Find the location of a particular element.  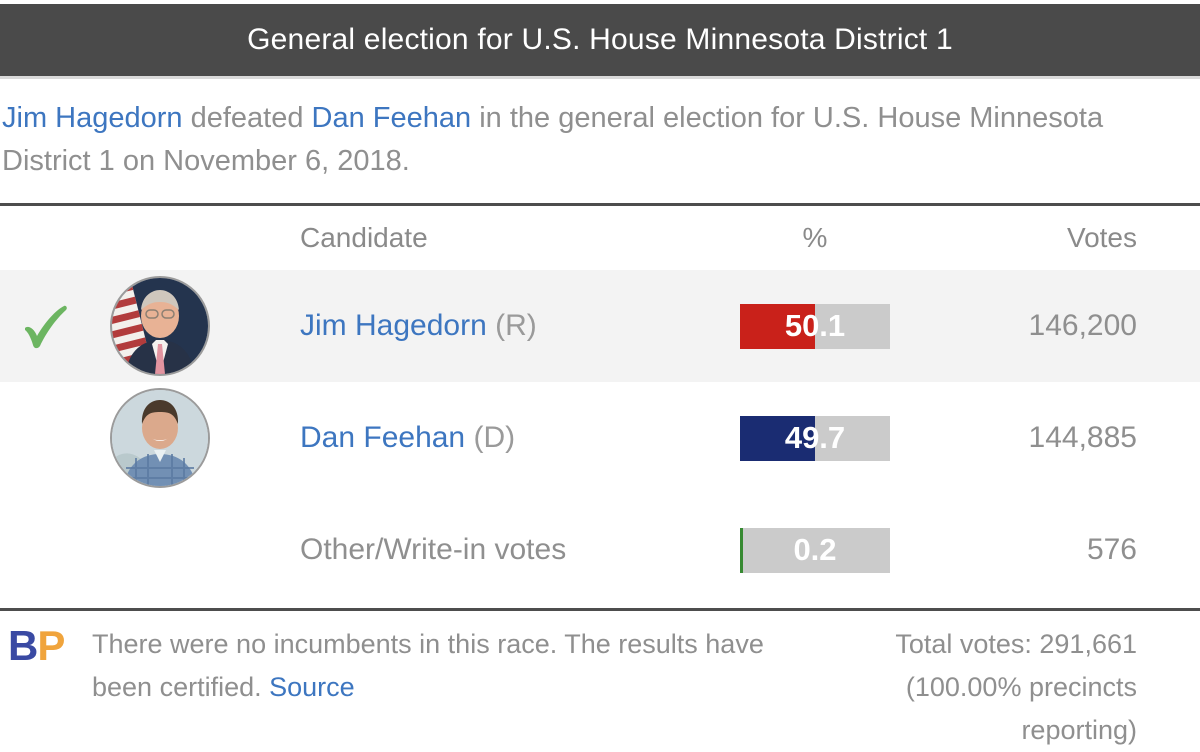

candidate-link-dan-feehan: Dan Feehan is located at coordinates (383, 437).